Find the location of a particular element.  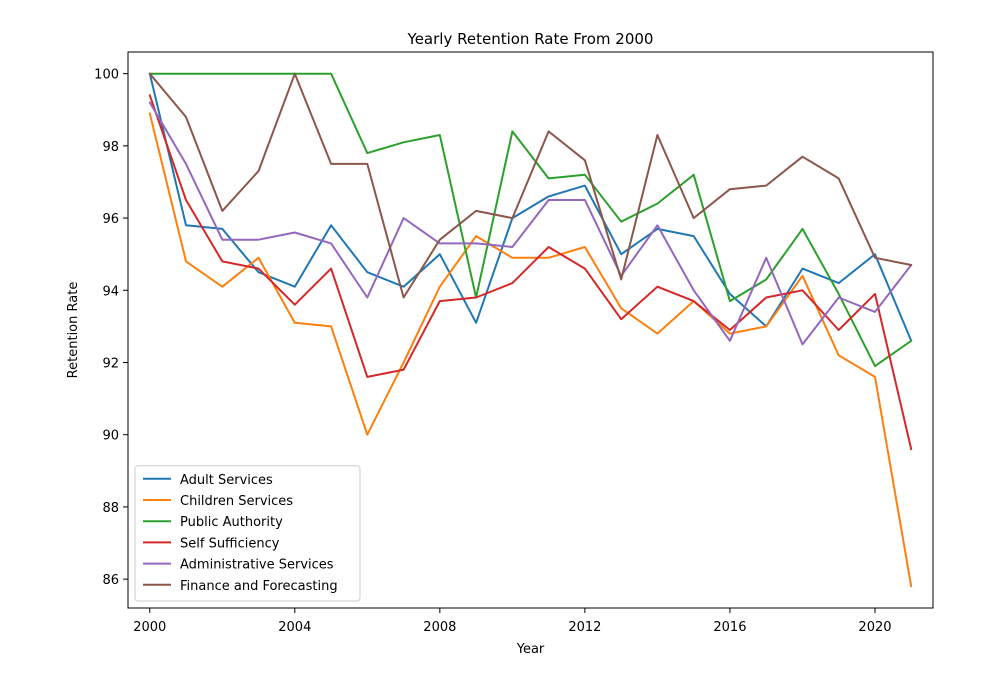

legend-label: Adult Services is located at coordinates (226, 480).